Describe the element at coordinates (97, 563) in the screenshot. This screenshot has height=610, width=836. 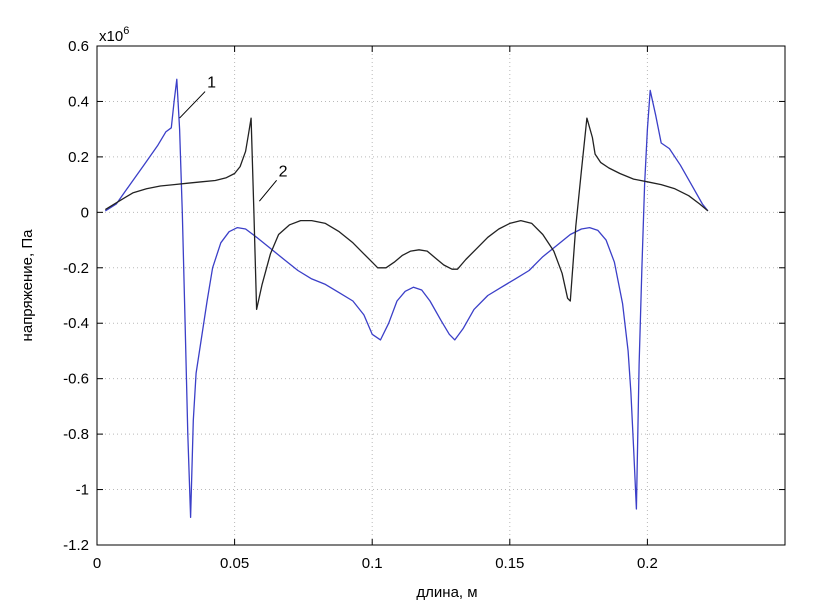
I see `x-tick-label: 0` at that location.